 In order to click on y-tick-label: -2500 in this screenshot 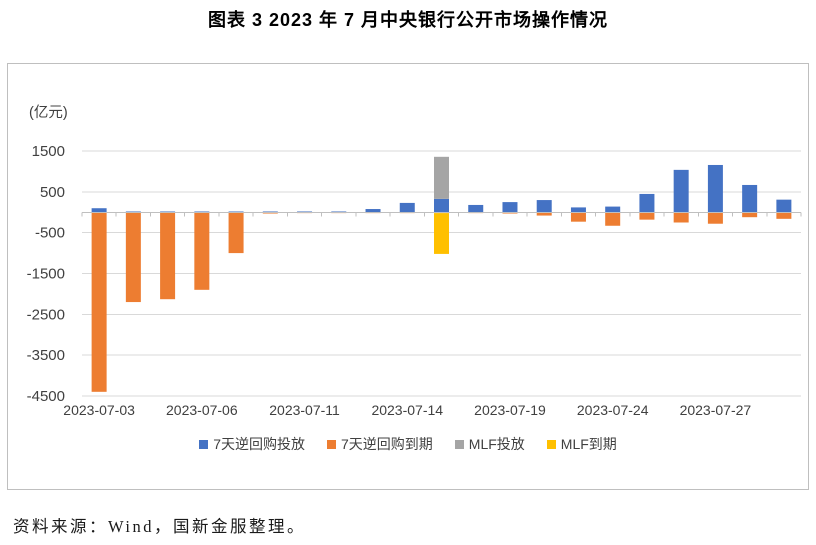, I will do `click(46, 314)`.